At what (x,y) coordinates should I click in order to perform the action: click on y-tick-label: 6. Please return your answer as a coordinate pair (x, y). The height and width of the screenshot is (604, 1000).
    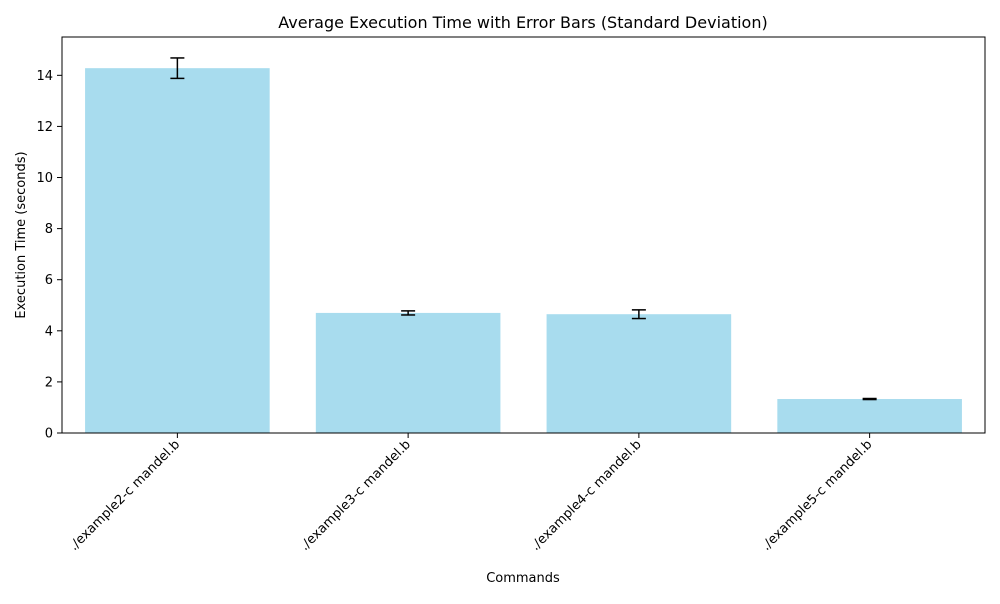
    Looking at the image, I should click on (49, 280).